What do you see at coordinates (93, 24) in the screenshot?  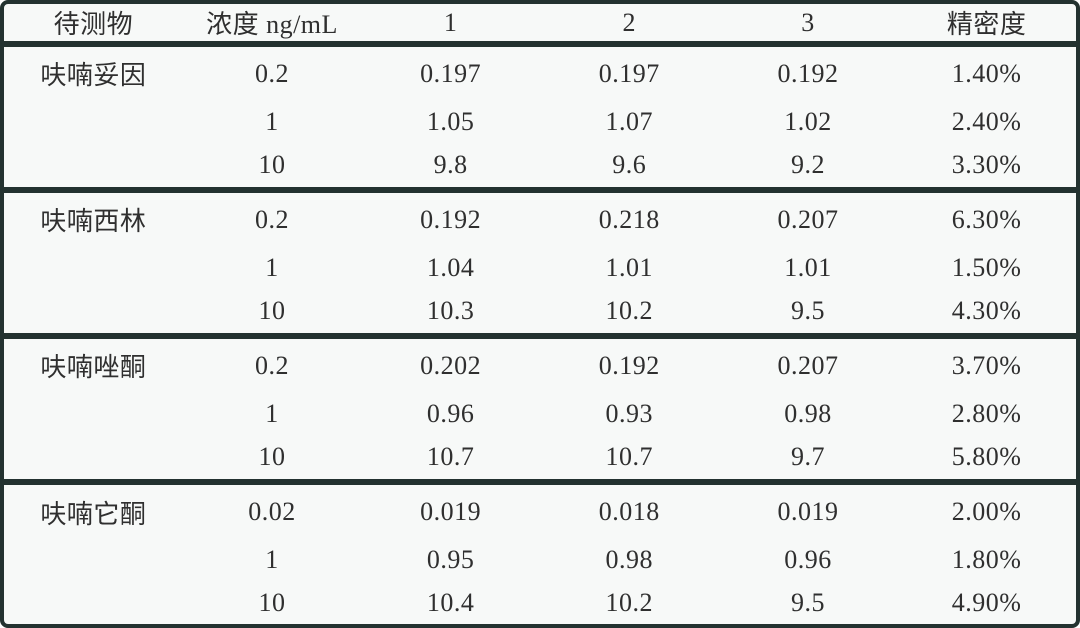 I see `header-analyte: 待测物` at bounding box center [93, 24].